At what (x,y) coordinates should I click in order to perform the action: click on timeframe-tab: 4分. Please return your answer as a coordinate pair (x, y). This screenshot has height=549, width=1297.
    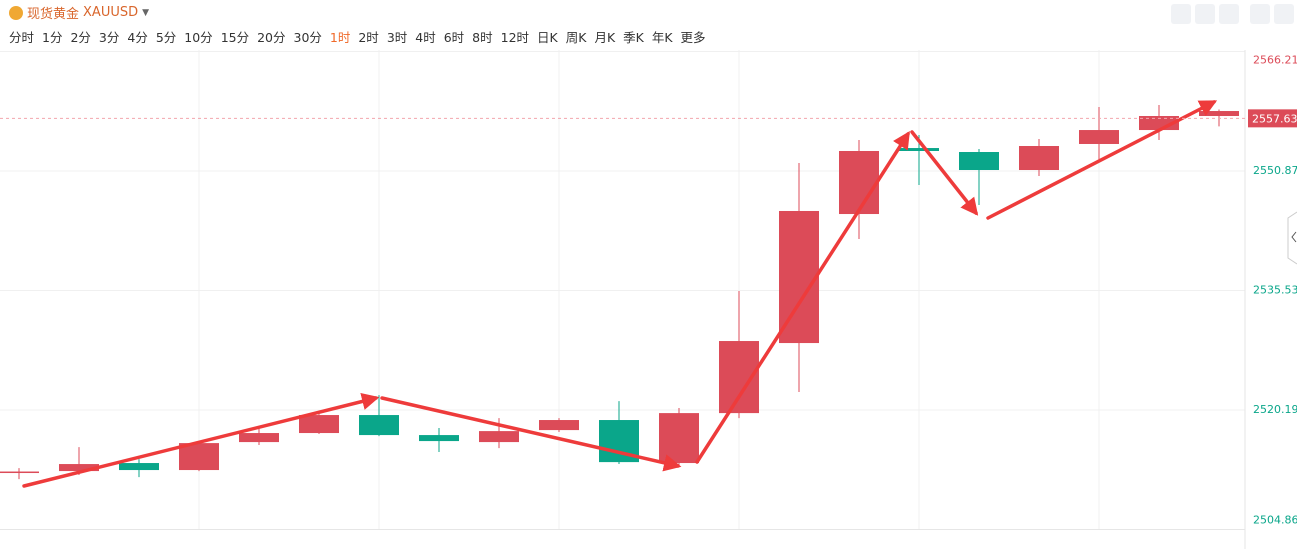
    Looking at the image, I should click on (137, 37).